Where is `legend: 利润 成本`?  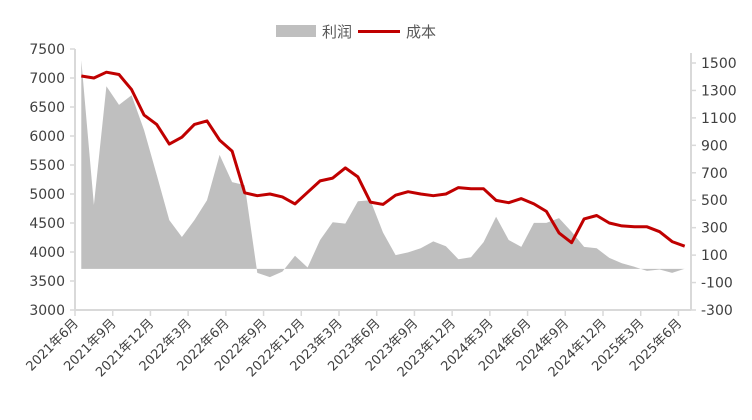 legend: 利润 成本 is located at coordinates (359, 31).